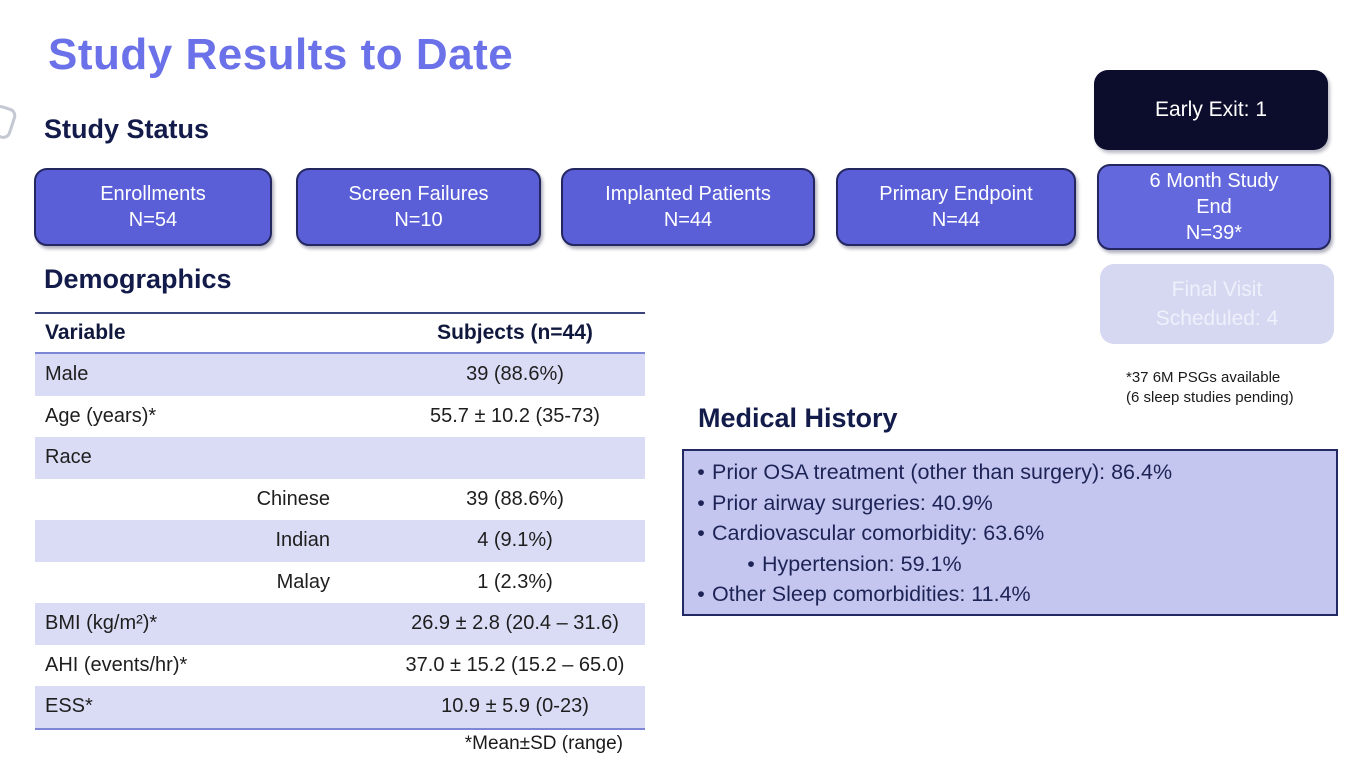  Describe the element at coordinates (1211, 110) in the screenshot. I see `early-exit-badge: Early Exit: 1` at that location.